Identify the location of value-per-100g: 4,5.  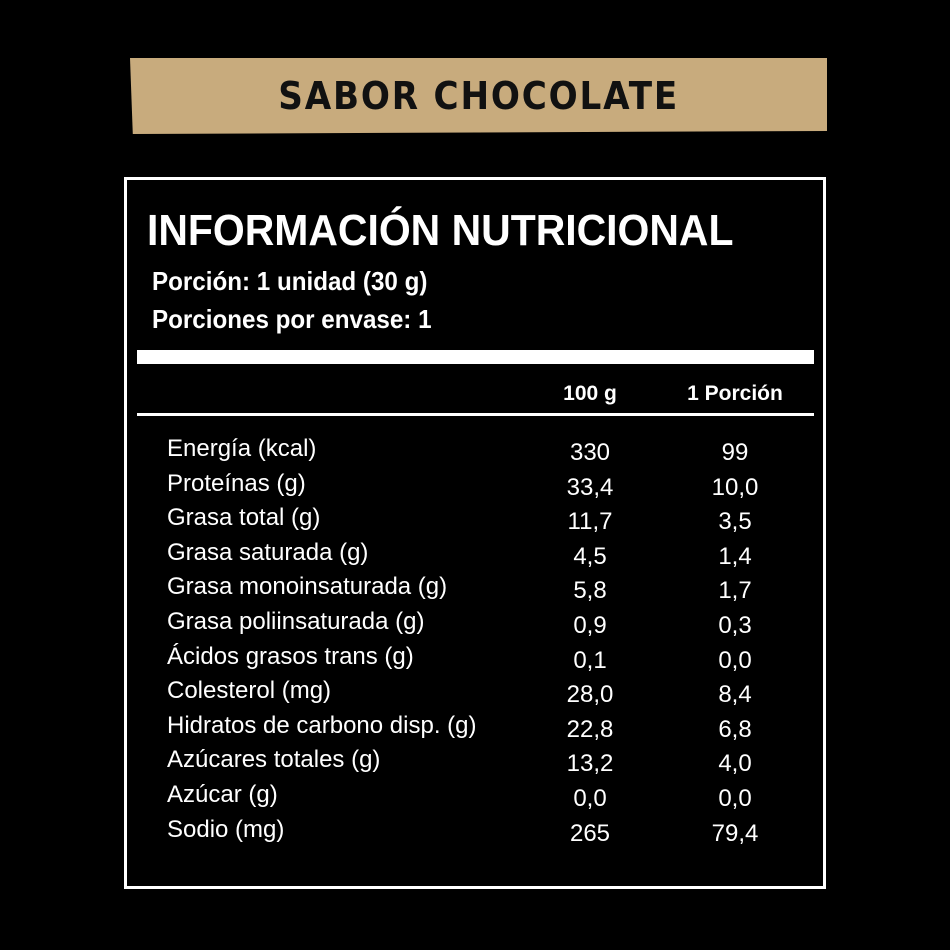
(590, 556).